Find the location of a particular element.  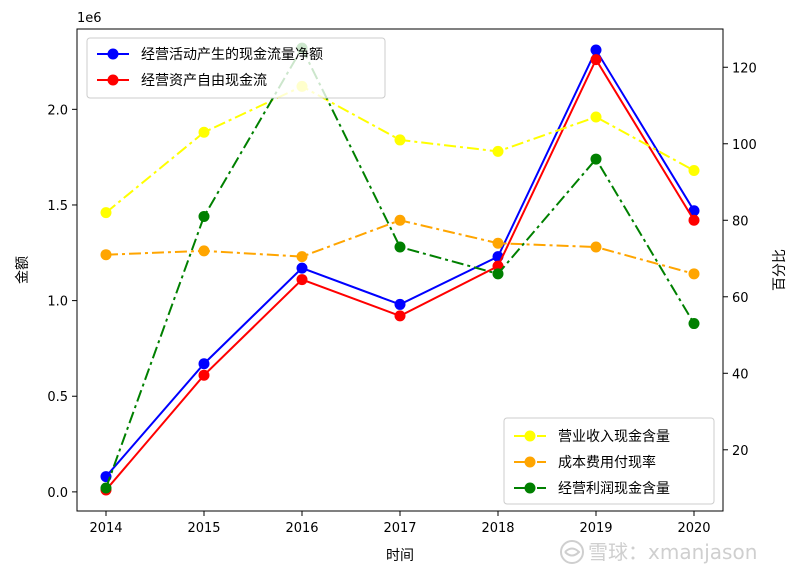

right-y-tick-label: 120 is located at coordinates (744, 68).